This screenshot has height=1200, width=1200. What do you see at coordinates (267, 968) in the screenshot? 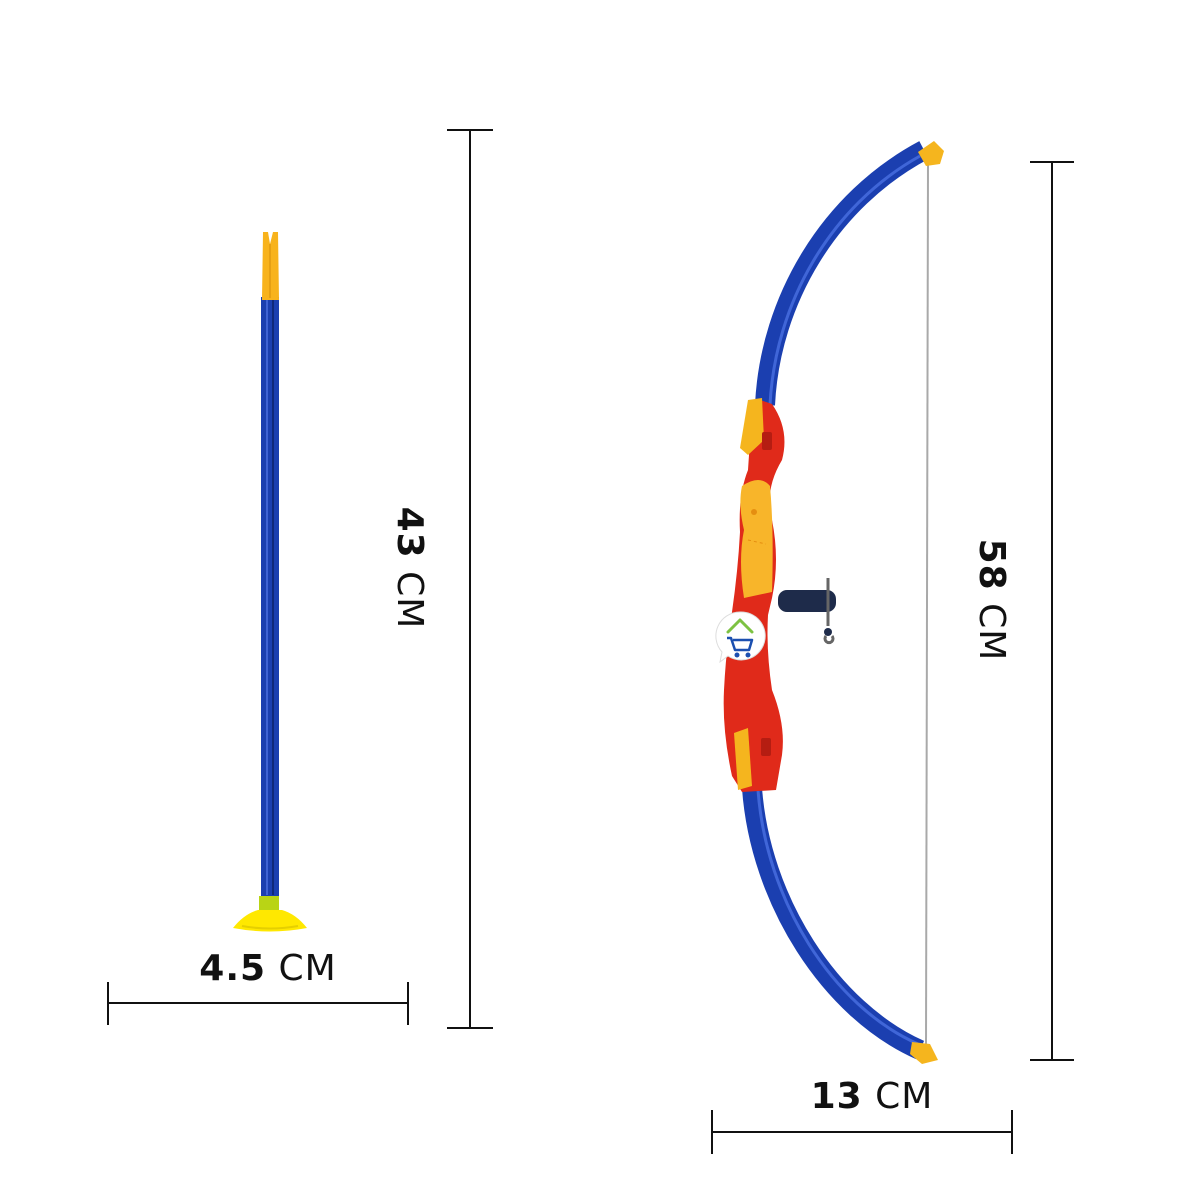
I see `arrow-width-label: 4.5 CM` at bounding box center [267, 968].